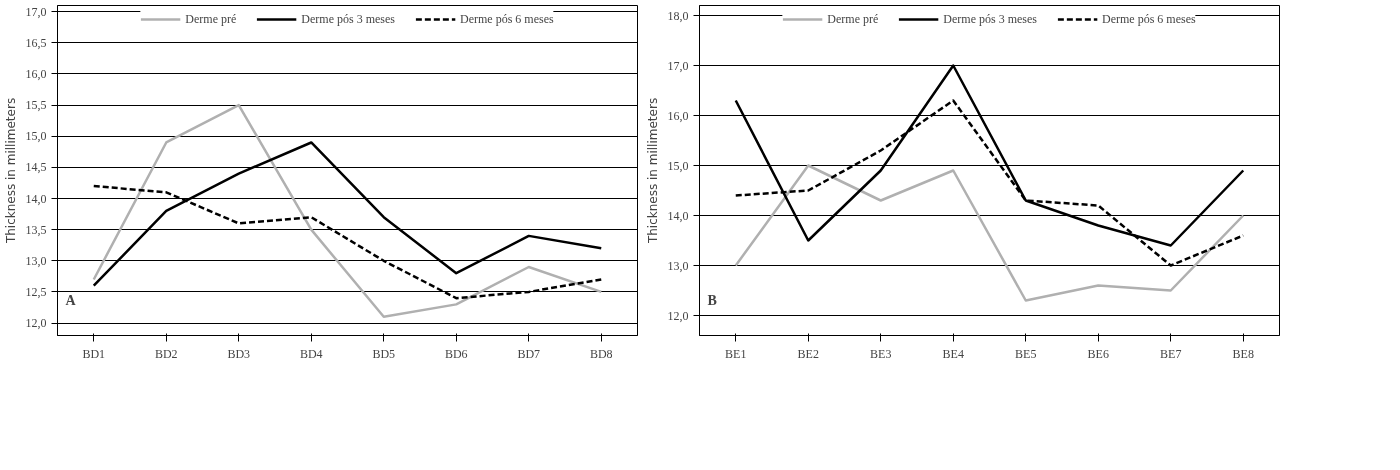 This screenshot has width=1400, height=470. Describe the element at coordinates (1243, 353) in the screenshot. I see `x-tick-label: BE8` at that location.